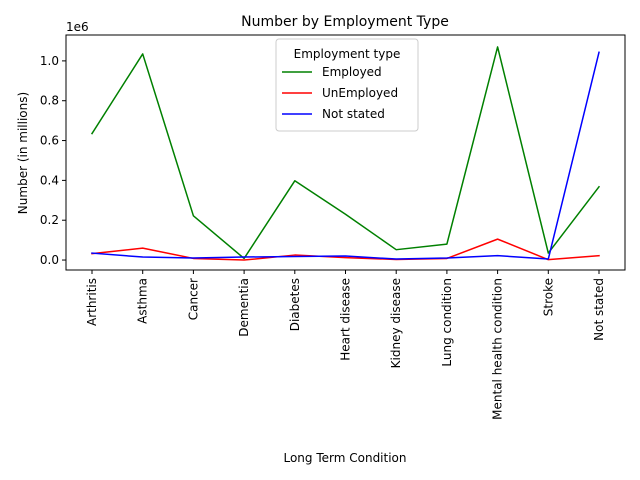  I want to click on y-tick-label: 0.6, so click(49, 141).